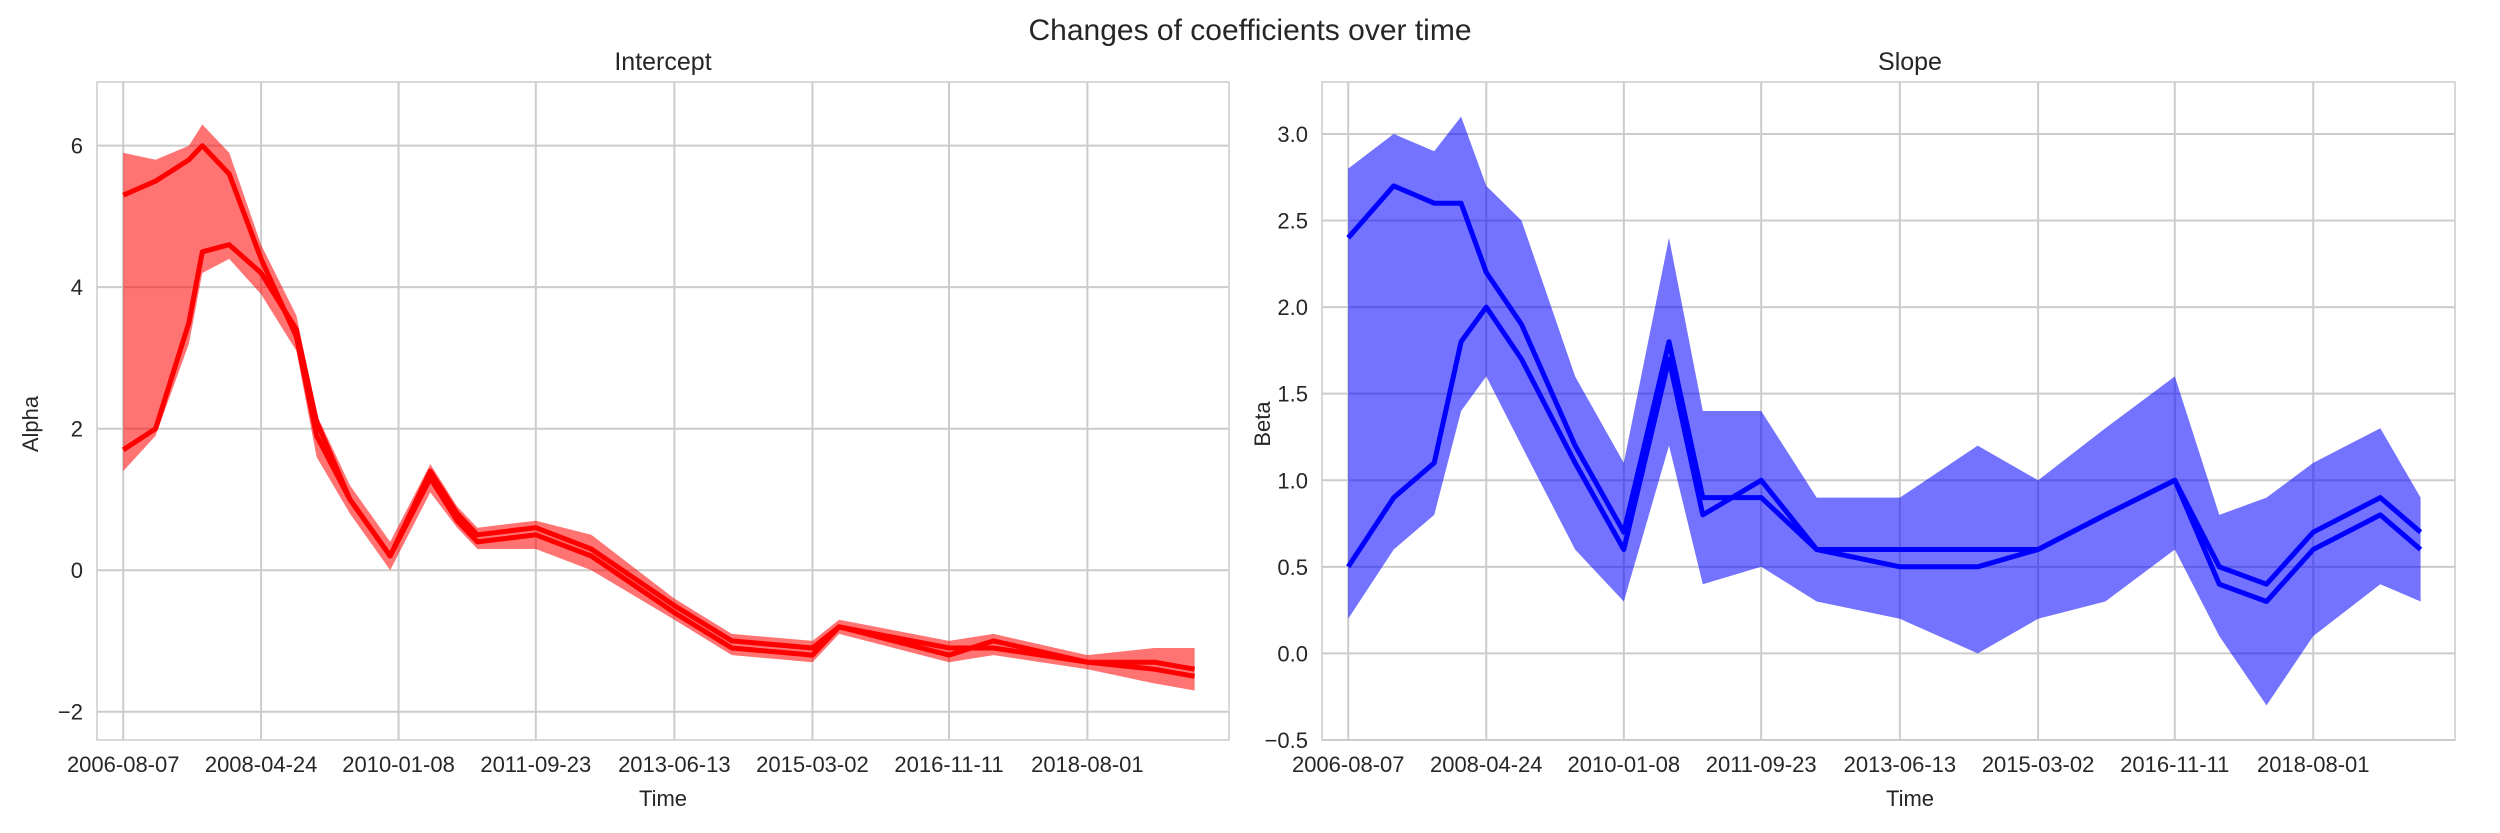 The width and height of the screenshot is (2500, 833). I want to click on slope-panel-title: Slope, so click(1910, 62).